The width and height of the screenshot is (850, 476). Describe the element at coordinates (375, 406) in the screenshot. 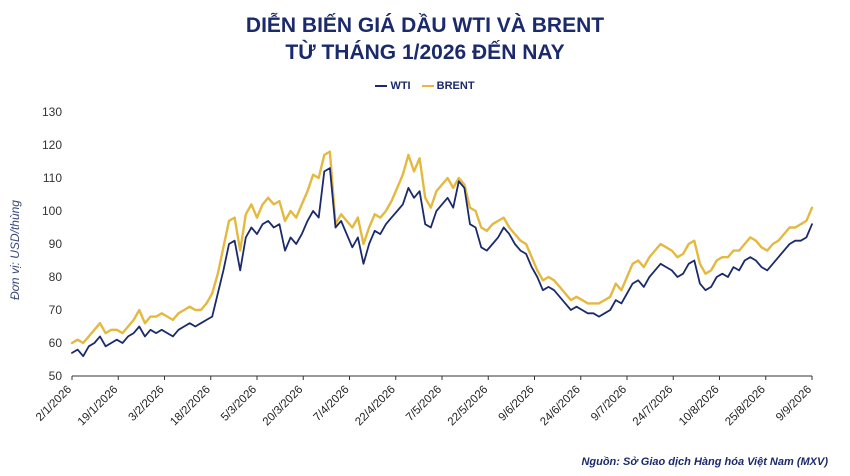

I see `x-tick-label: 22/4/2026` at that location.